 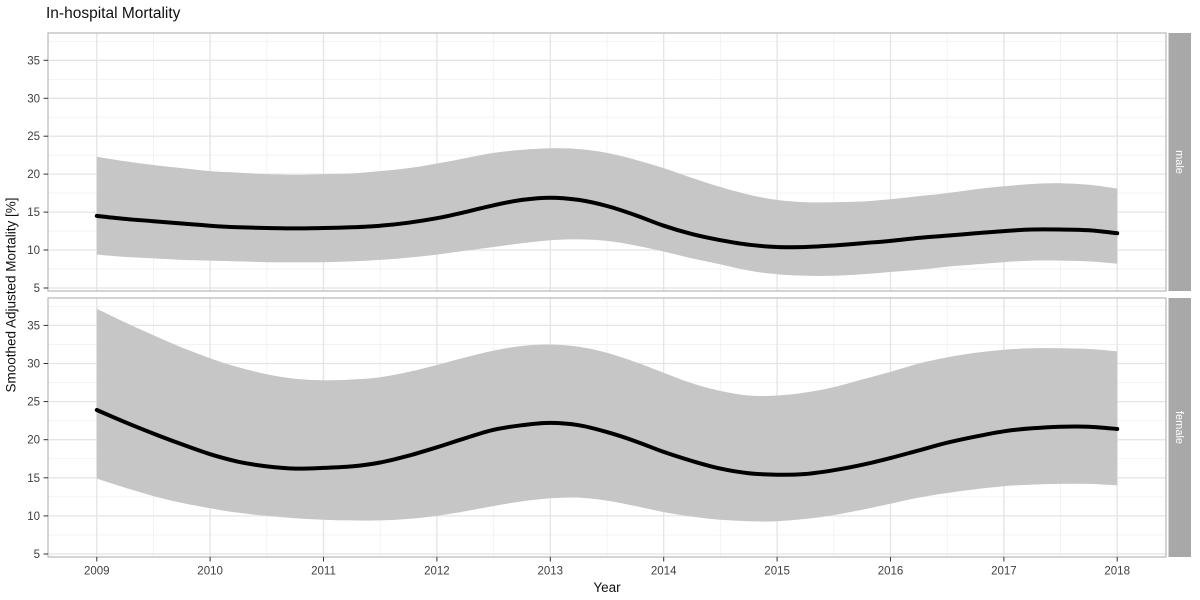 I want to click on x-axis: 2009 2010 2011 2012 2013 2014 2015 2016 2017 2018, so click(x=607, y=567).